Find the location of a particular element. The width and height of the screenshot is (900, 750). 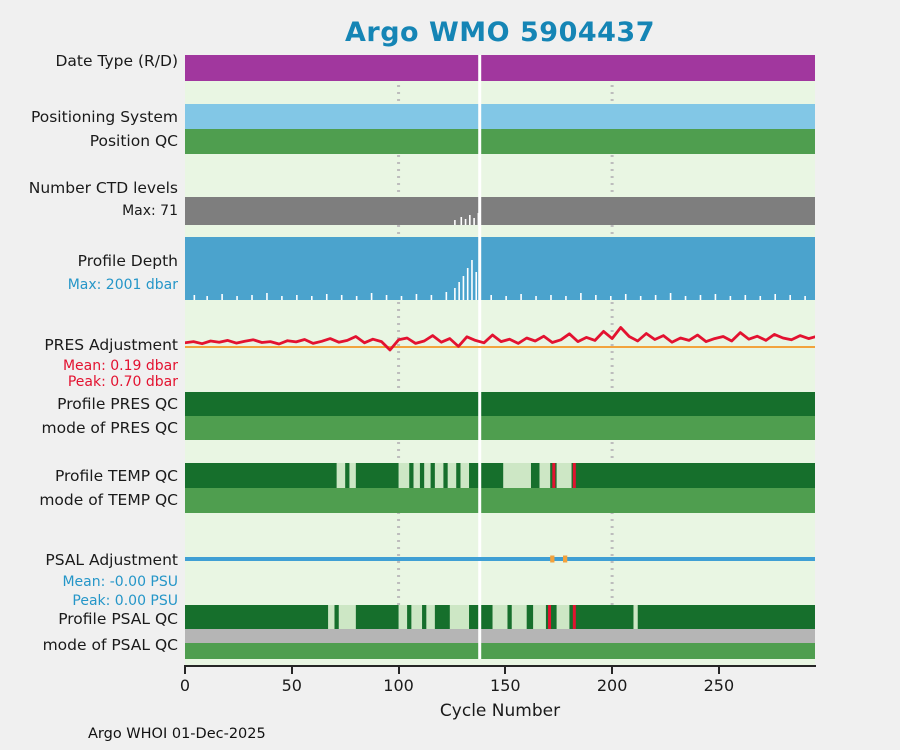

row-label-profile-psal-qc: Profile PSAL QC is located at coordinates (118, 619).